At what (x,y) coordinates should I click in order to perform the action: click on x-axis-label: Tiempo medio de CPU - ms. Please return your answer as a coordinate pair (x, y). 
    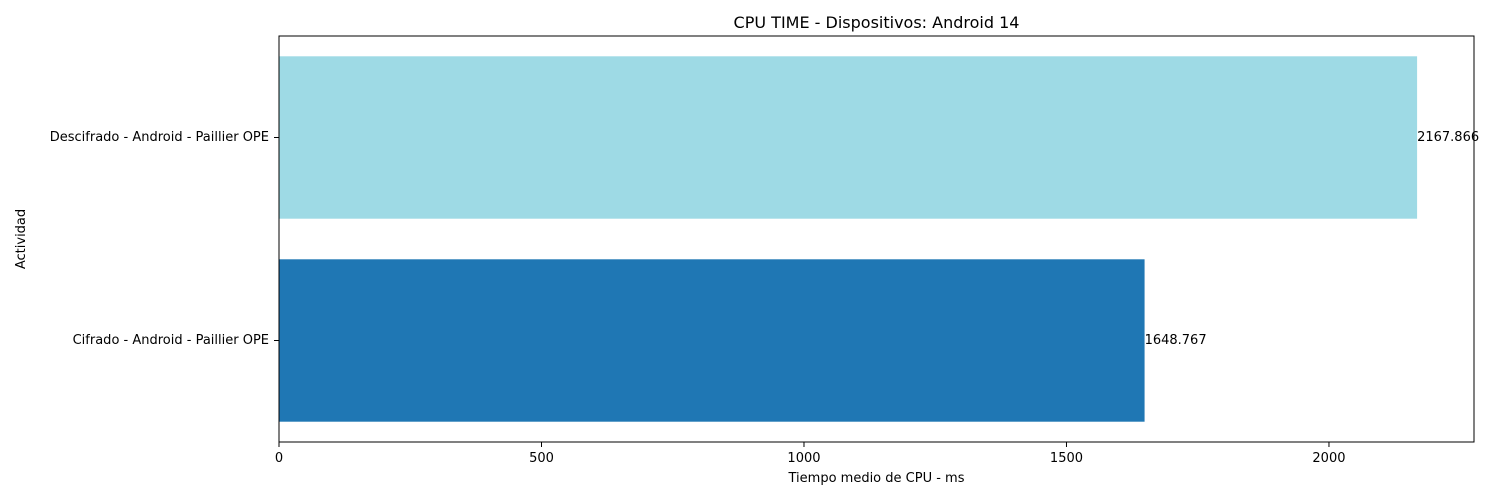
    Looking at the image, I should click on (876, 478).